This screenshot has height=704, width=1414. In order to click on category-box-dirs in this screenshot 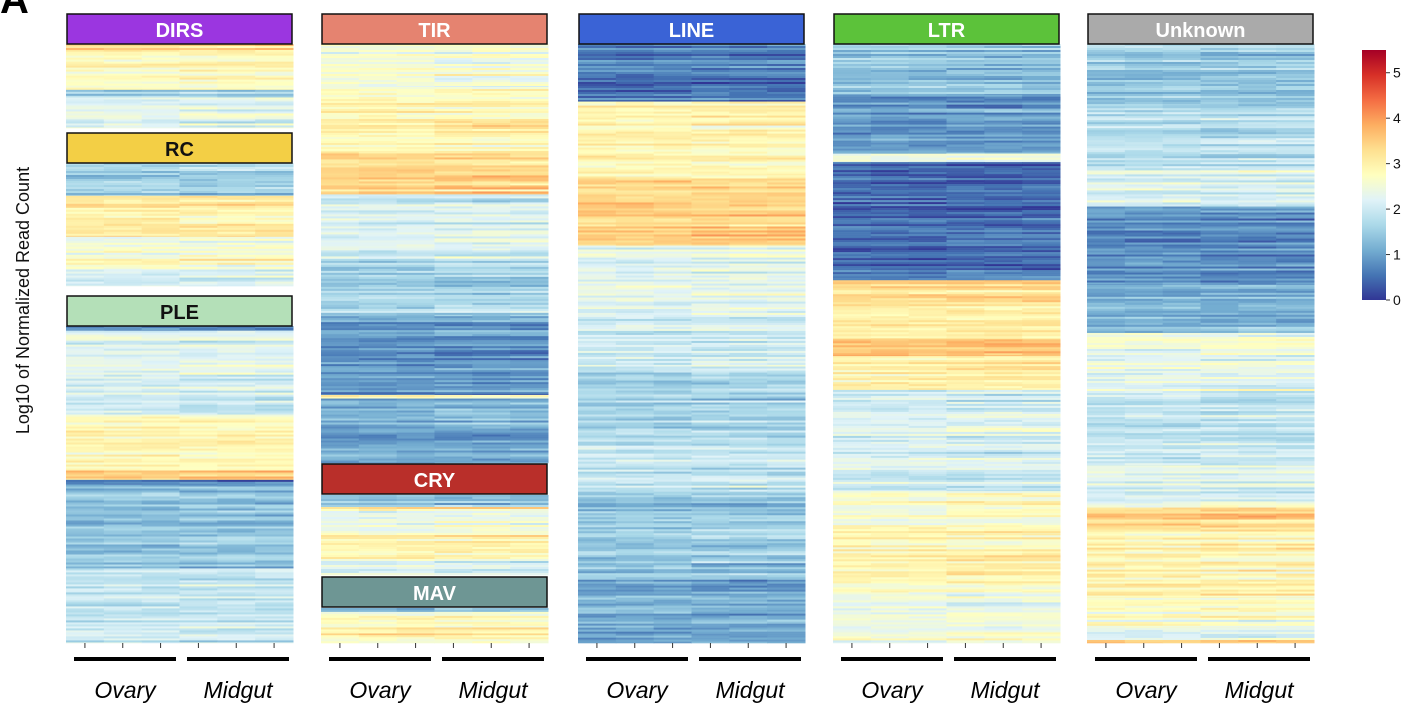, I will do `click(179, 29)`.